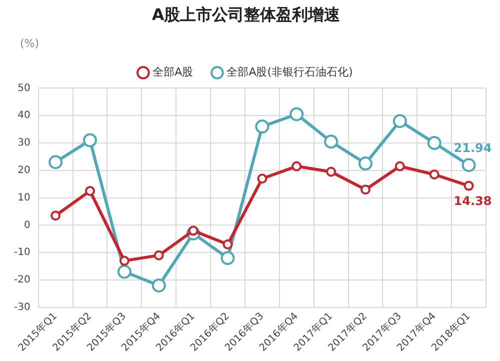 This screenshot has height=361, width=500. I want to click on legend-label: 全部A股, so click(173, 72).